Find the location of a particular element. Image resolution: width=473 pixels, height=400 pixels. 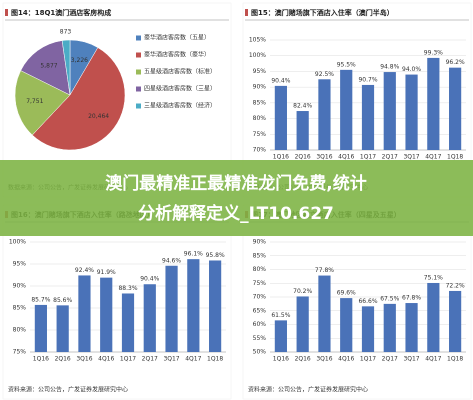

value-label: 92.5% is located at coordinates (324, 74).